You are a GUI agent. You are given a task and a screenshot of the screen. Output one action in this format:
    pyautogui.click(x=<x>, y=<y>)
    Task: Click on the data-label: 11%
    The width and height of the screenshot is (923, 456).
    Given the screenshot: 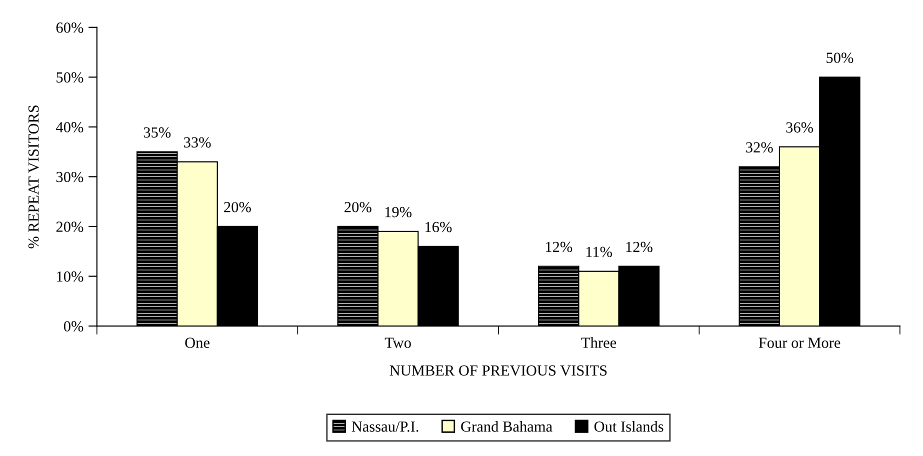 What is the action you would take?
    pyautogui.click(x=599, y=252)
    